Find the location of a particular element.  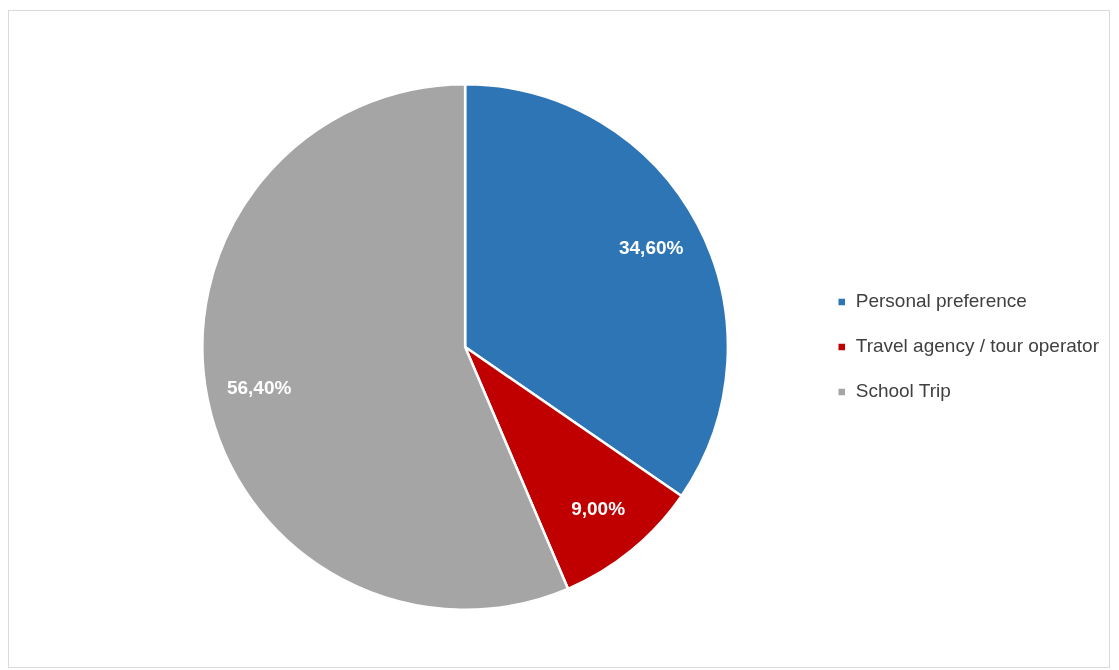

legend-label: Travel agency / tour operator is located at coordinates (977, 346).